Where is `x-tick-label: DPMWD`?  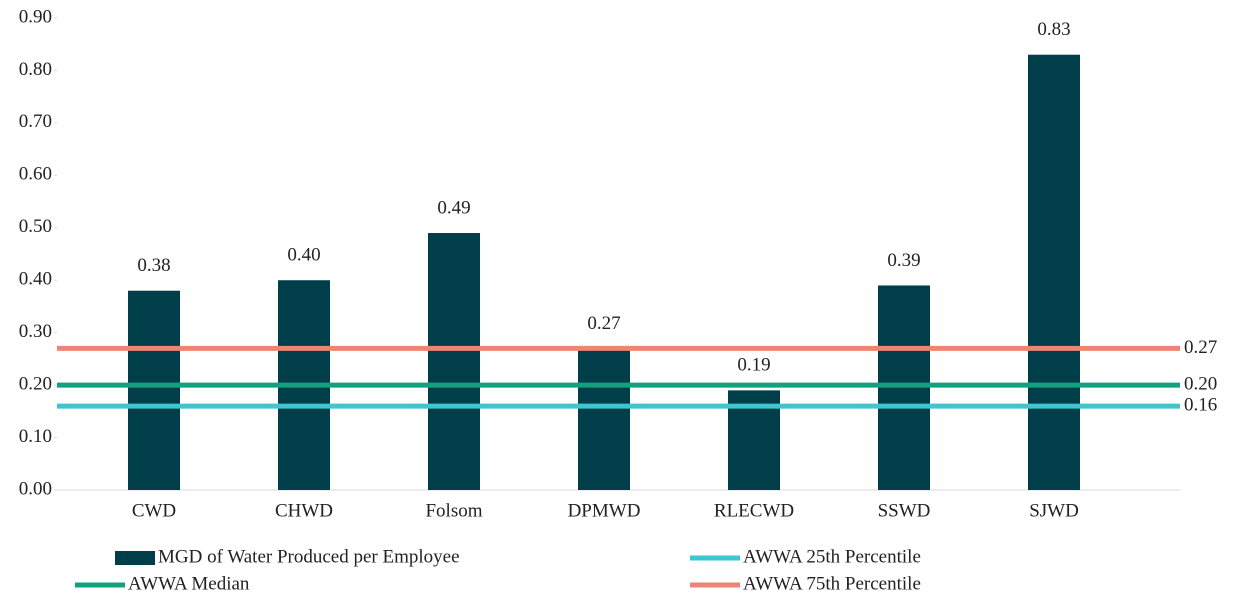 x-tick-label: DPMWD is located at coordinates (604, 510).